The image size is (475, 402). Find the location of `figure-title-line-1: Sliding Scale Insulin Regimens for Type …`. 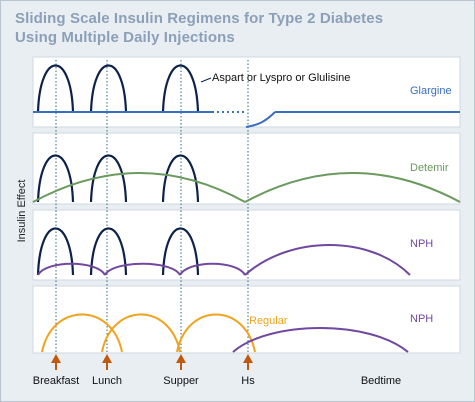

figure-title-line-1: Sliding Scale Insulin Regimens for Type … is located at coordinates (199, 18).